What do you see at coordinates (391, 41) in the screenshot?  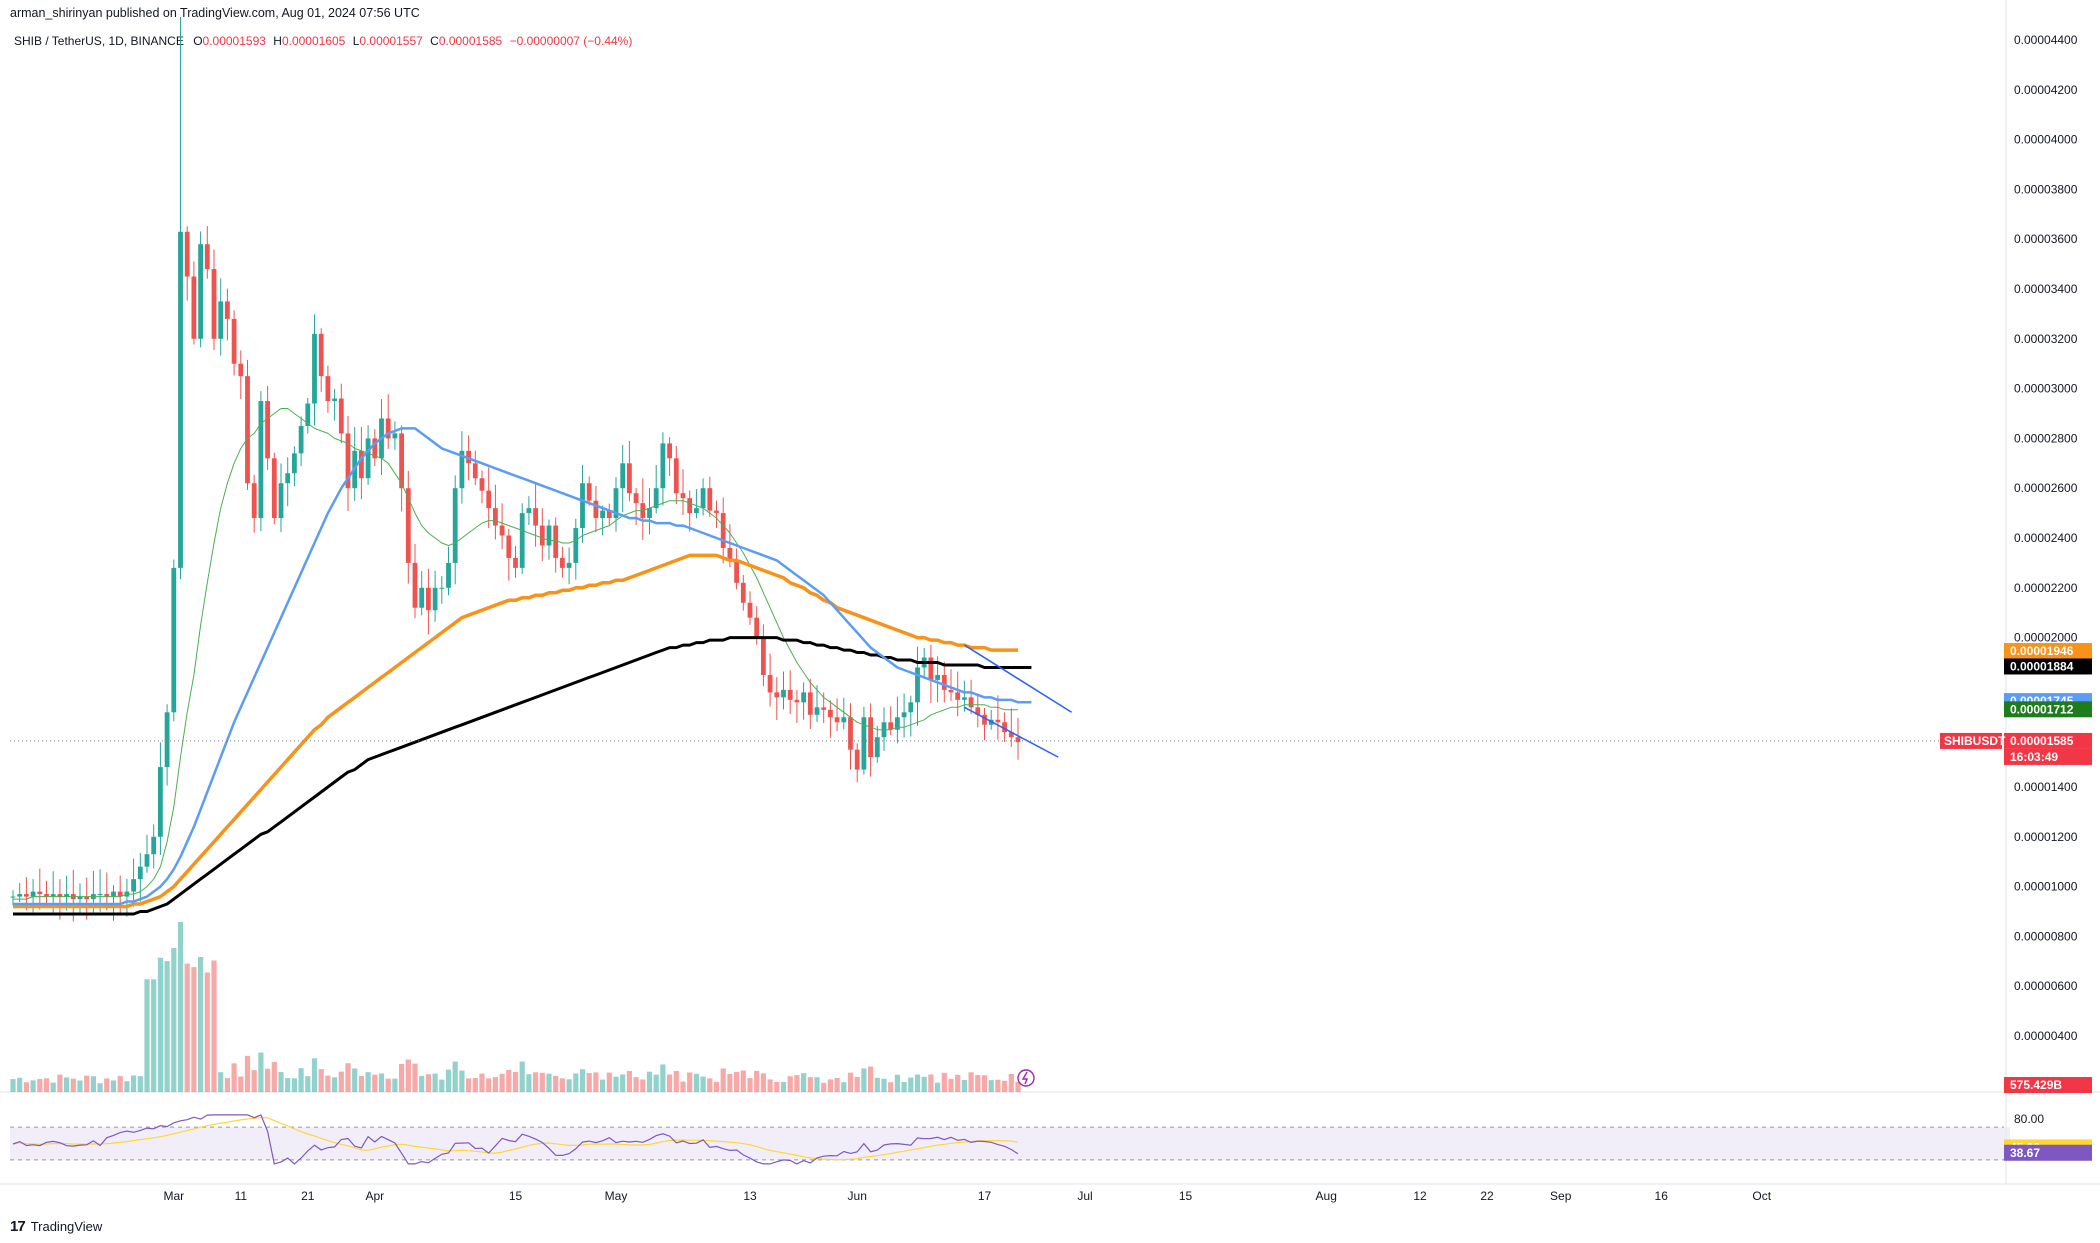 I see `low-value: 0.00001557` at bounding box center [391, 41].